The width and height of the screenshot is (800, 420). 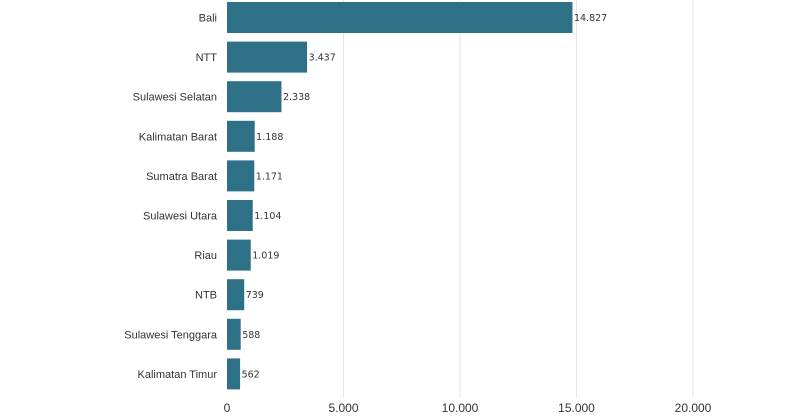 I want to click on value-label: 1.171, so click(x=269, y=176).